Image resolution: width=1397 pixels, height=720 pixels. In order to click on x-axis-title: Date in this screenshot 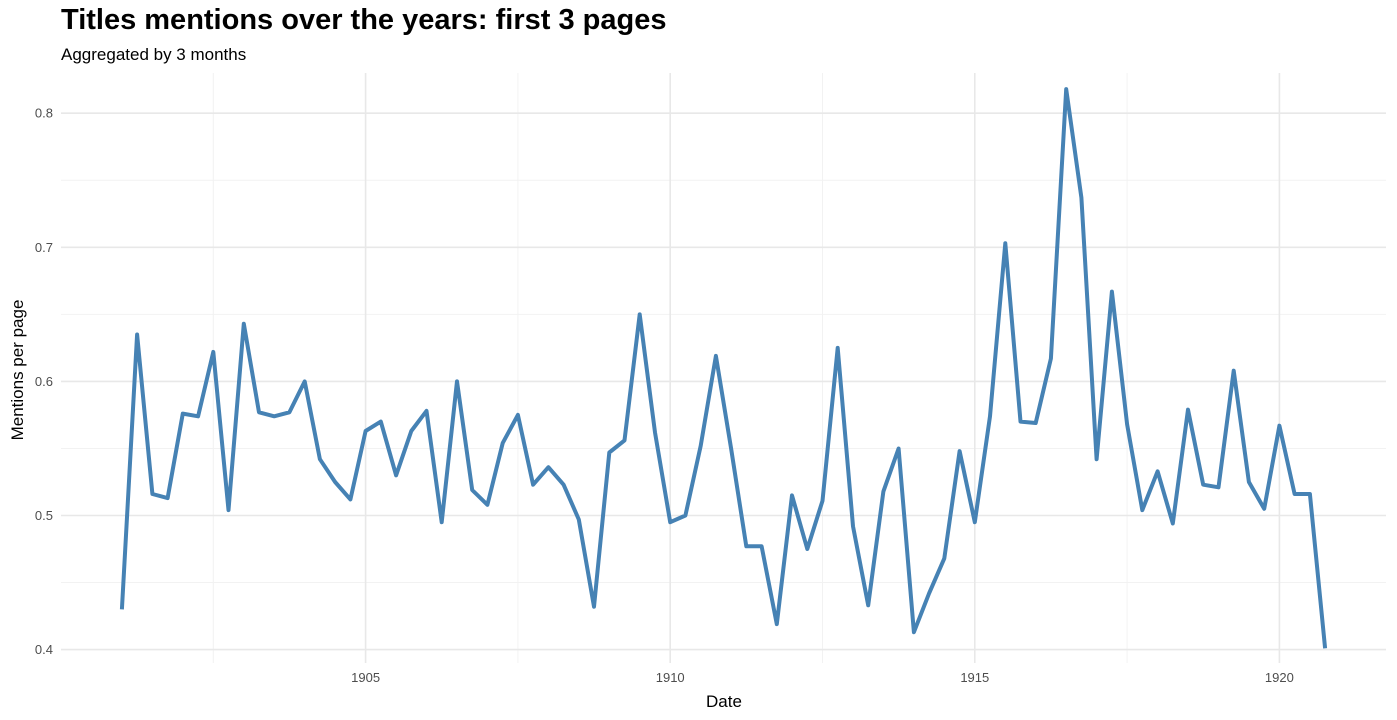, I will do `click(724, 701)`.